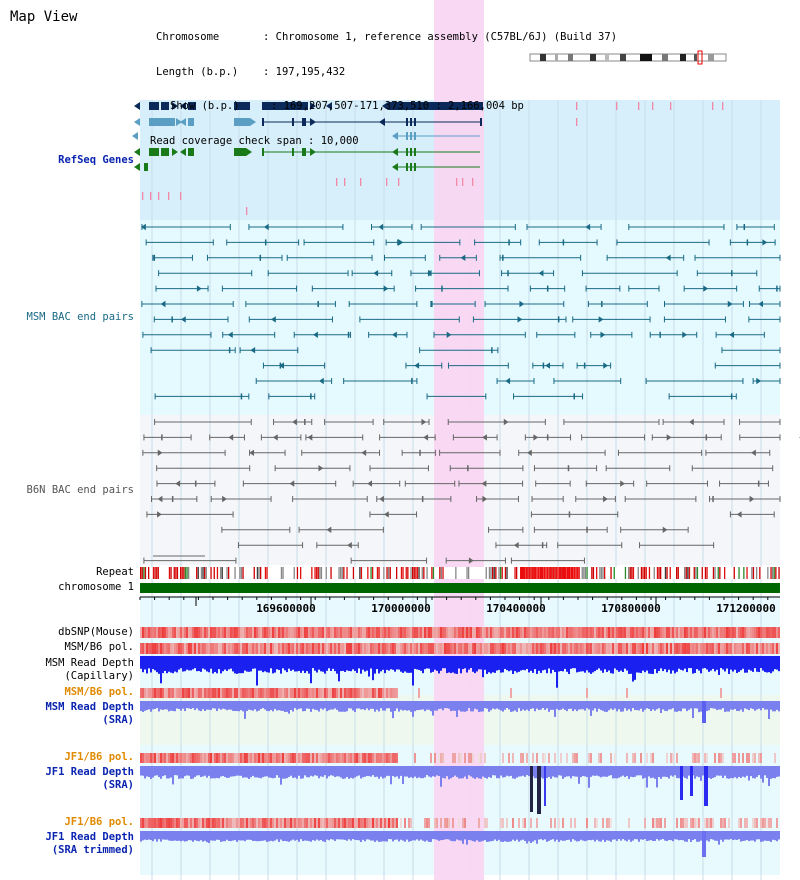 This screenshot has height=880, width=800. I want to click on track-label-jf1-depth-sra: JF1 Read Depth, so click(89, 772).